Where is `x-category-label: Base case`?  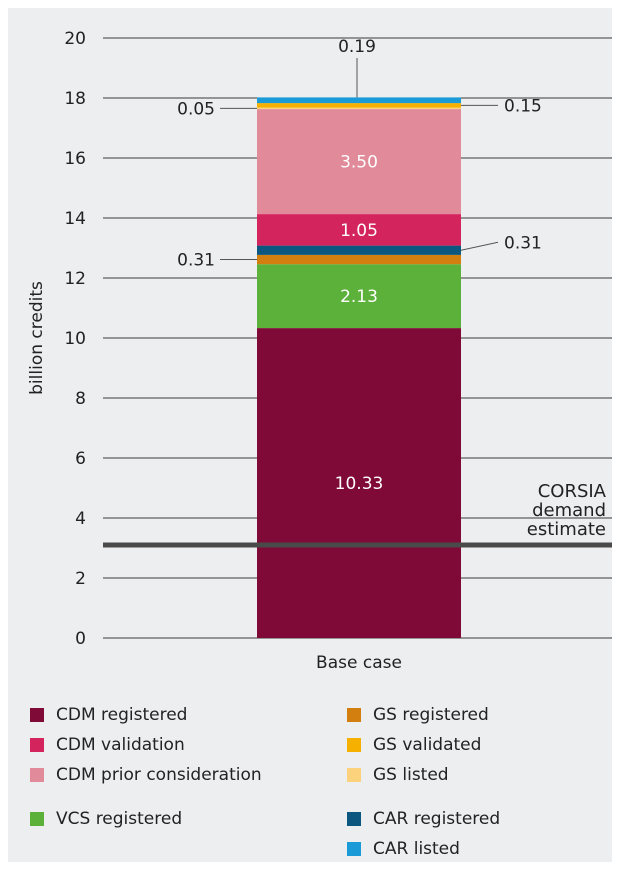 x-category-label: Base case is located at coordinates (359, 663).